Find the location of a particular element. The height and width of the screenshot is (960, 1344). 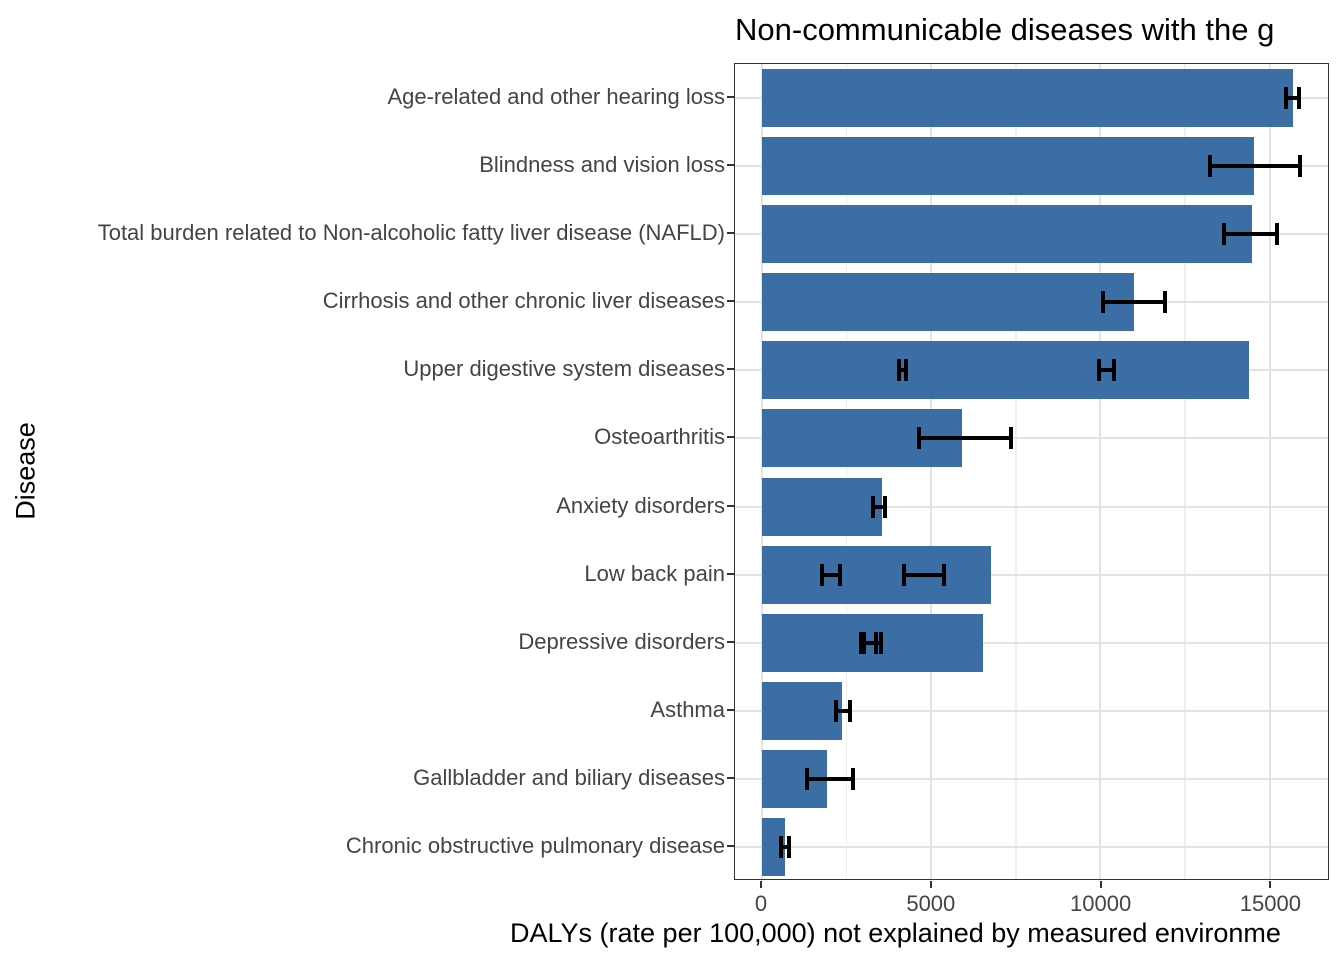

x-tick-label: 0 is located at coordinates (761, 903).